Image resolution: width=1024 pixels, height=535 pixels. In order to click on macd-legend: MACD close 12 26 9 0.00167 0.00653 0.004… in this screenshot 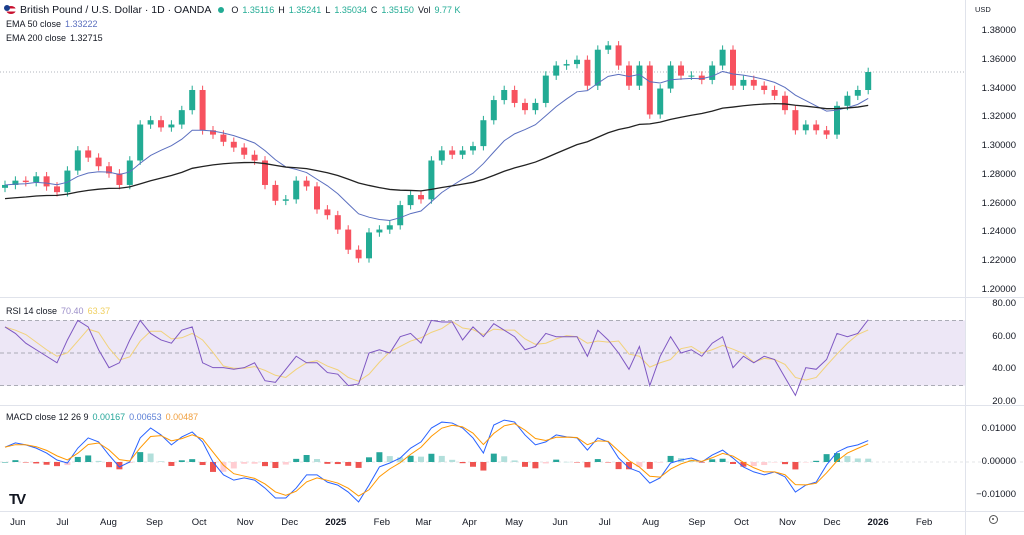, I will do `click(102, 417)`.